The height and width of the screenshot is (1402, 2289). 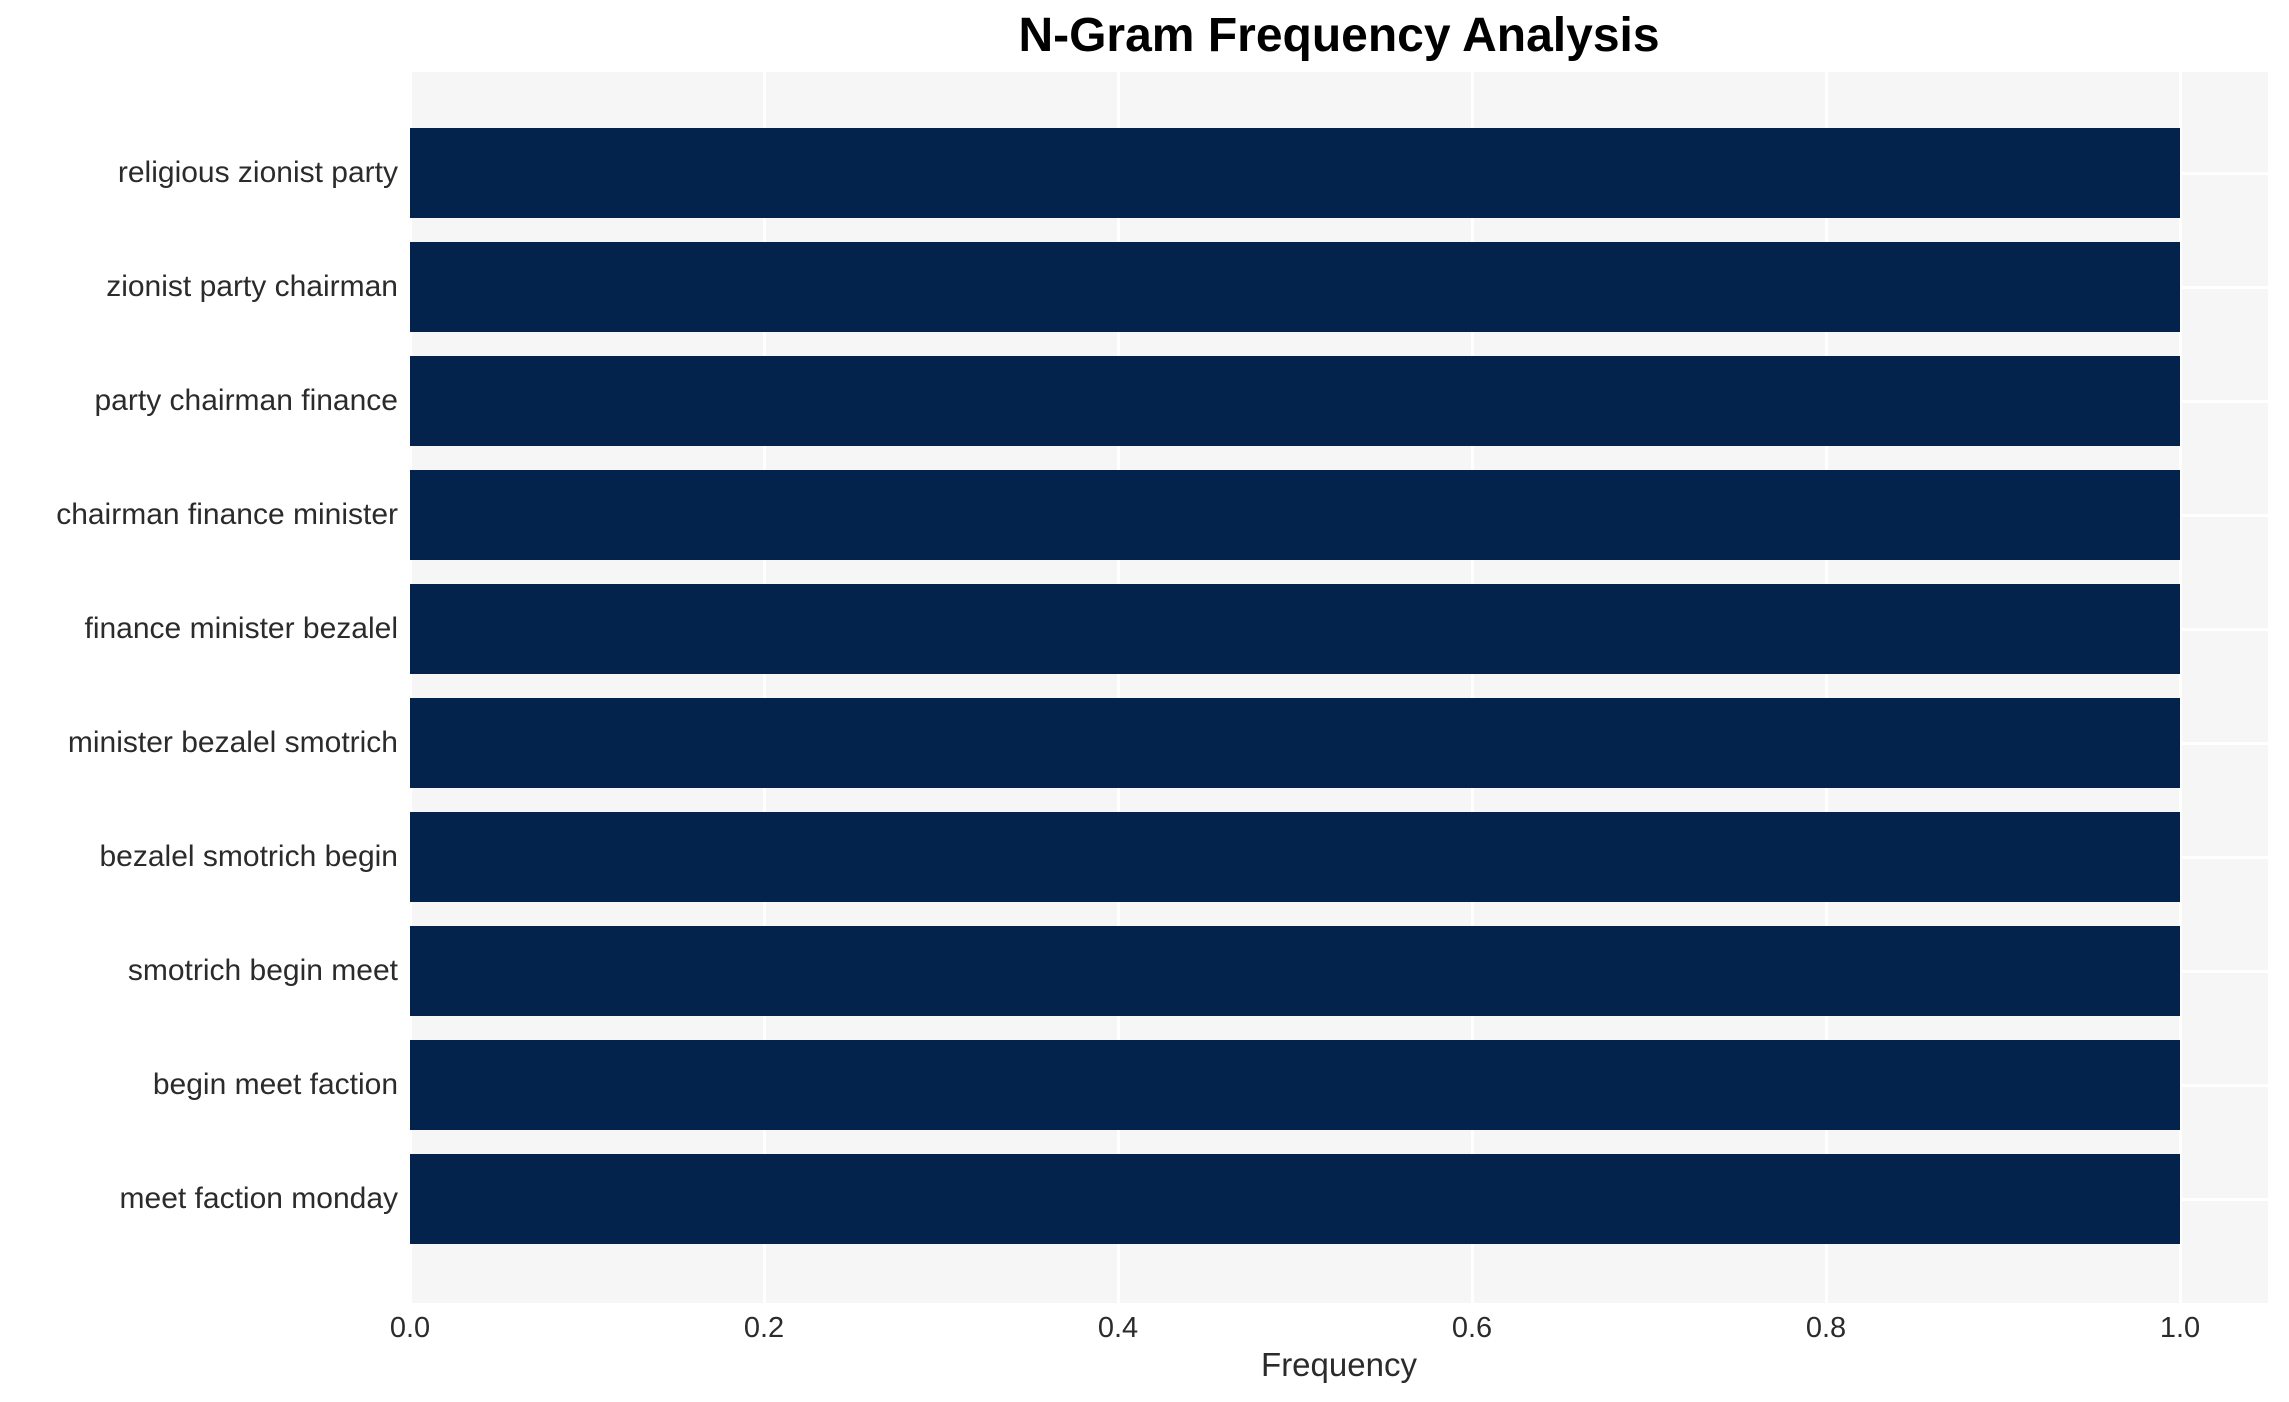 What do you see at coordinates (764, 1328) in the screenshot?
I see `x-tick-label: 0.2` at bounding box center [764, 1328].